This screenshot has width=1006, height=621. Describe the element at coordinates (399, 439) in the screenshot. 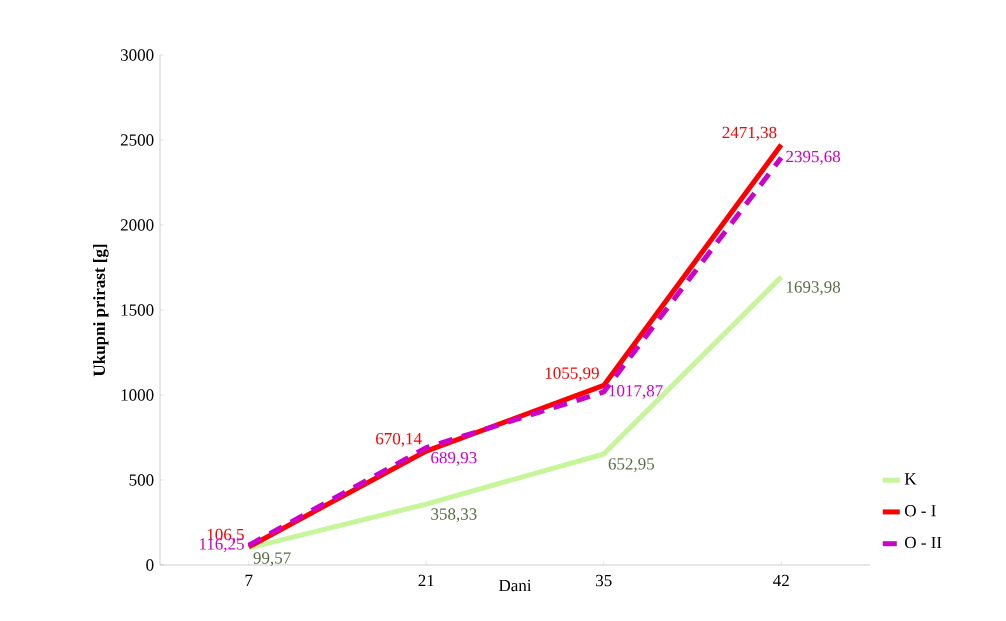

I see `data-label: 670,14` at that location.